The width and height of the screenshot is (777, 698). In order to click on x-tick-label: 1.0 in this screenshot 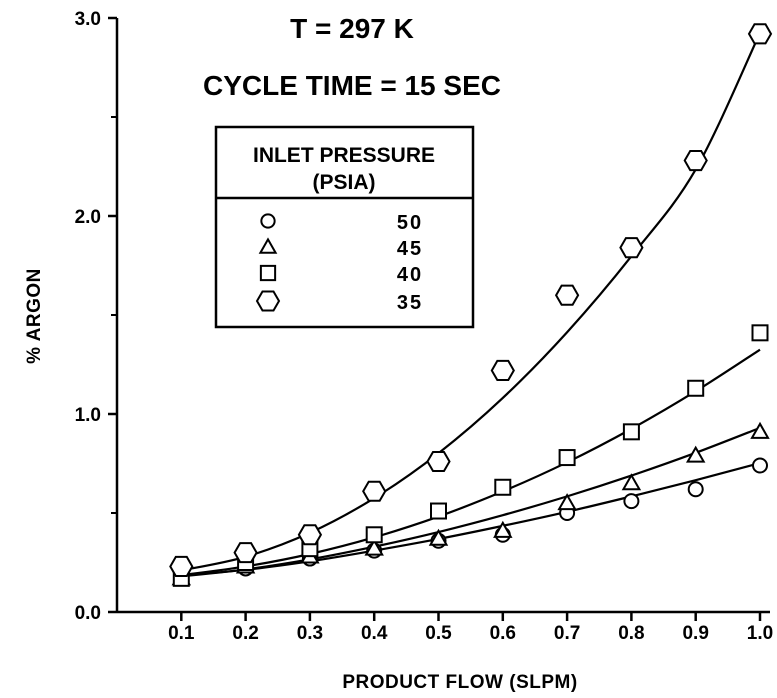, I will do `click(760, 633)`.